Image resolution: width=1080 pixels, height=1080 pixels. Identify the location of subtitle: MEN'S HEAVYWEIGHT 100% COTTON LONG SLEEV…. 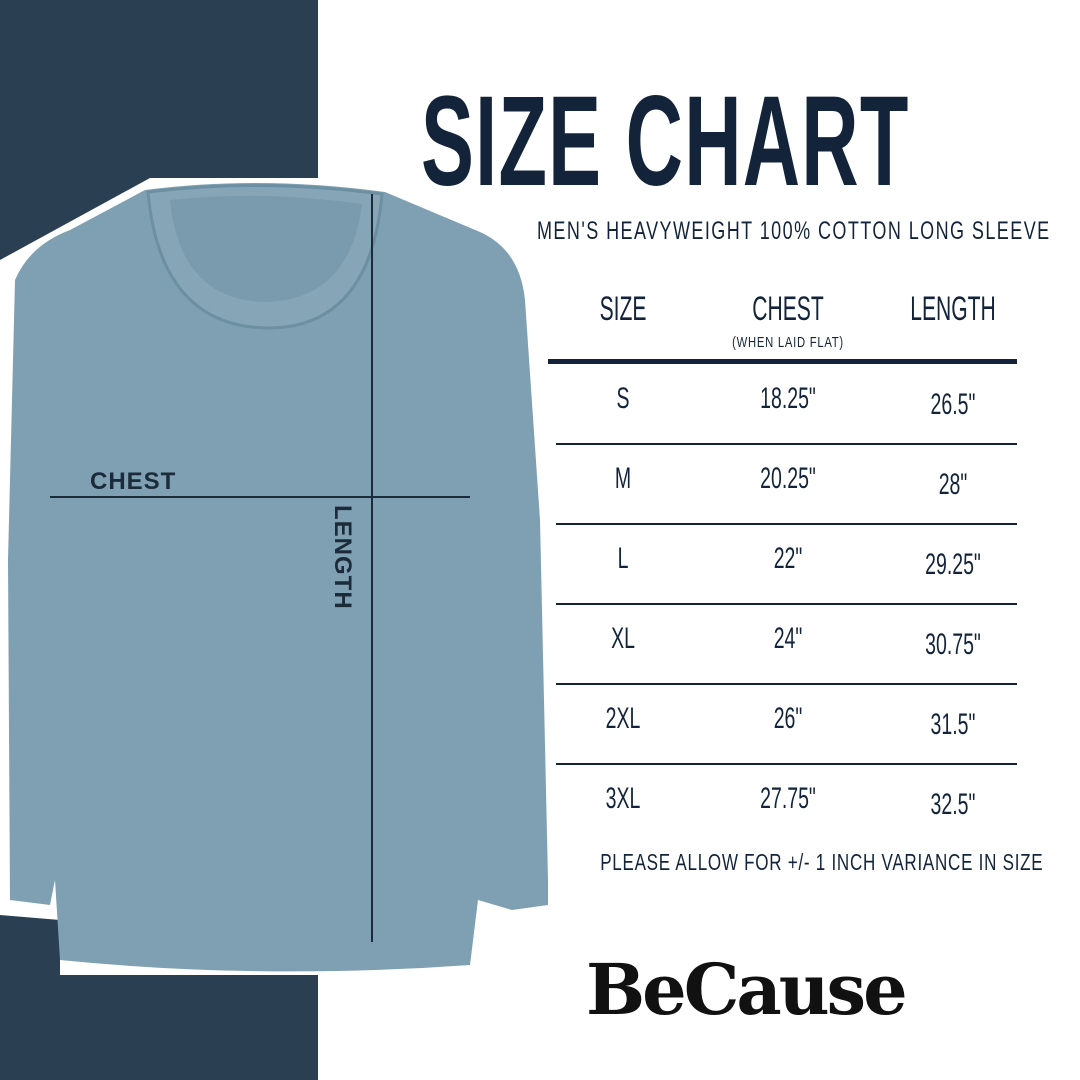
(794, 231).